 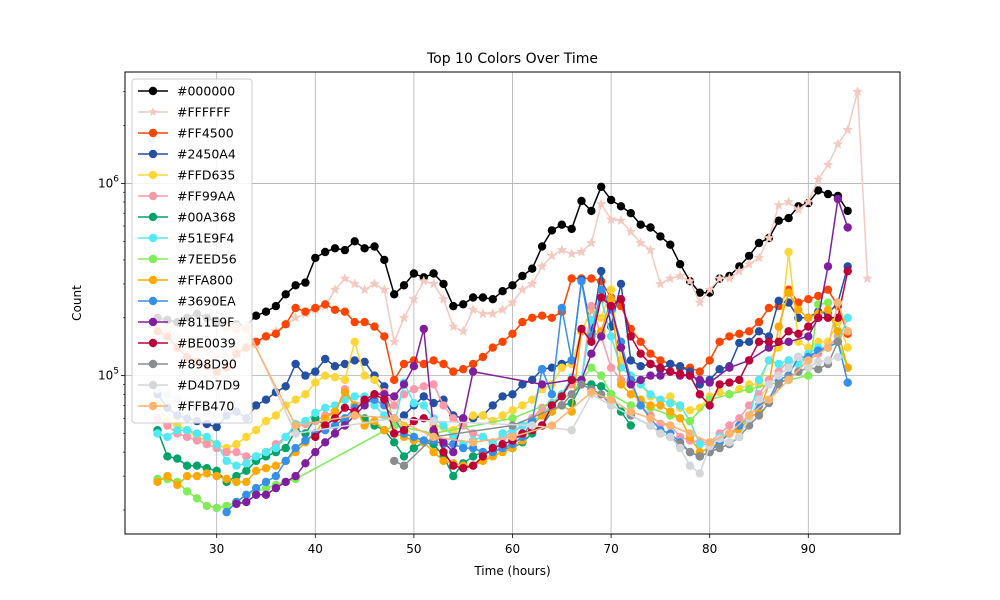 I want to click on legend-label: #FFB470, so click(x=205, y=406).